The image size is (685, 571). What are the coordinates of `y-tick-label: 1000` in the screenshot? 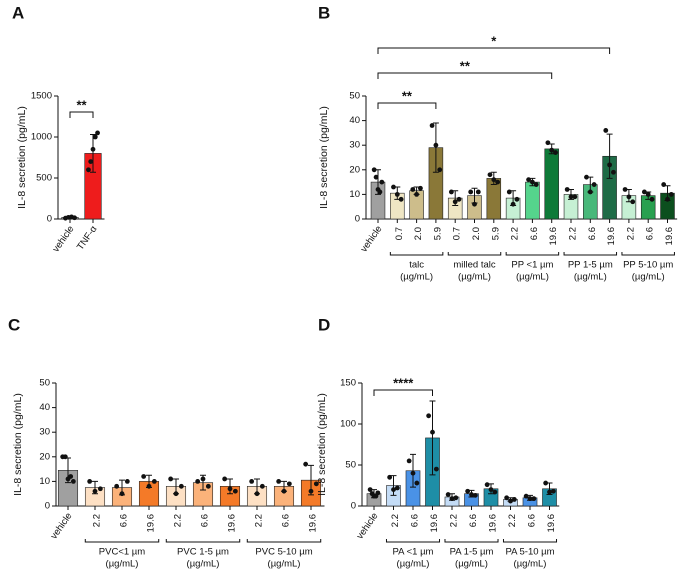 It's located at (41, 137).